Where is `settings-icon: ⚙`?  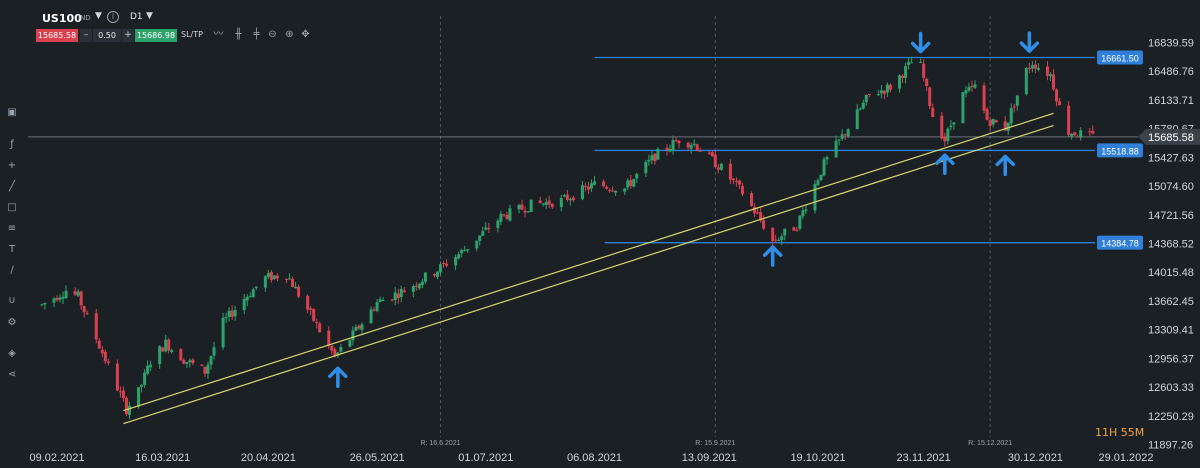
settings-icon: ⚙ is located at coordinates (12, 322).